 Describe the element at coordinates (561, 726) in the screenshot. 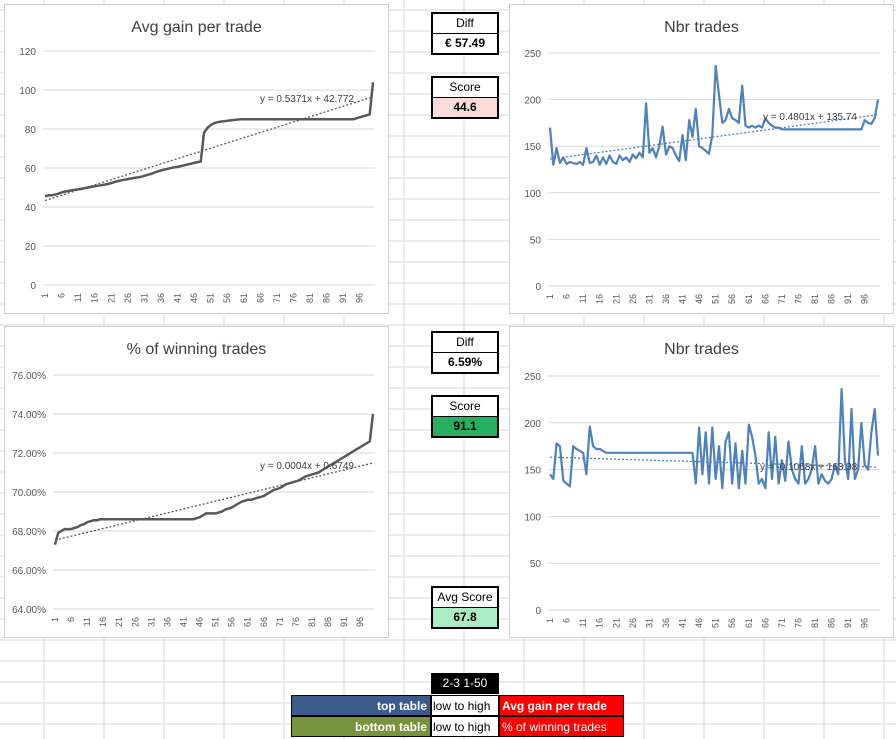

I see `legend-metric-bottom-cell: % of winning trades` at that location.